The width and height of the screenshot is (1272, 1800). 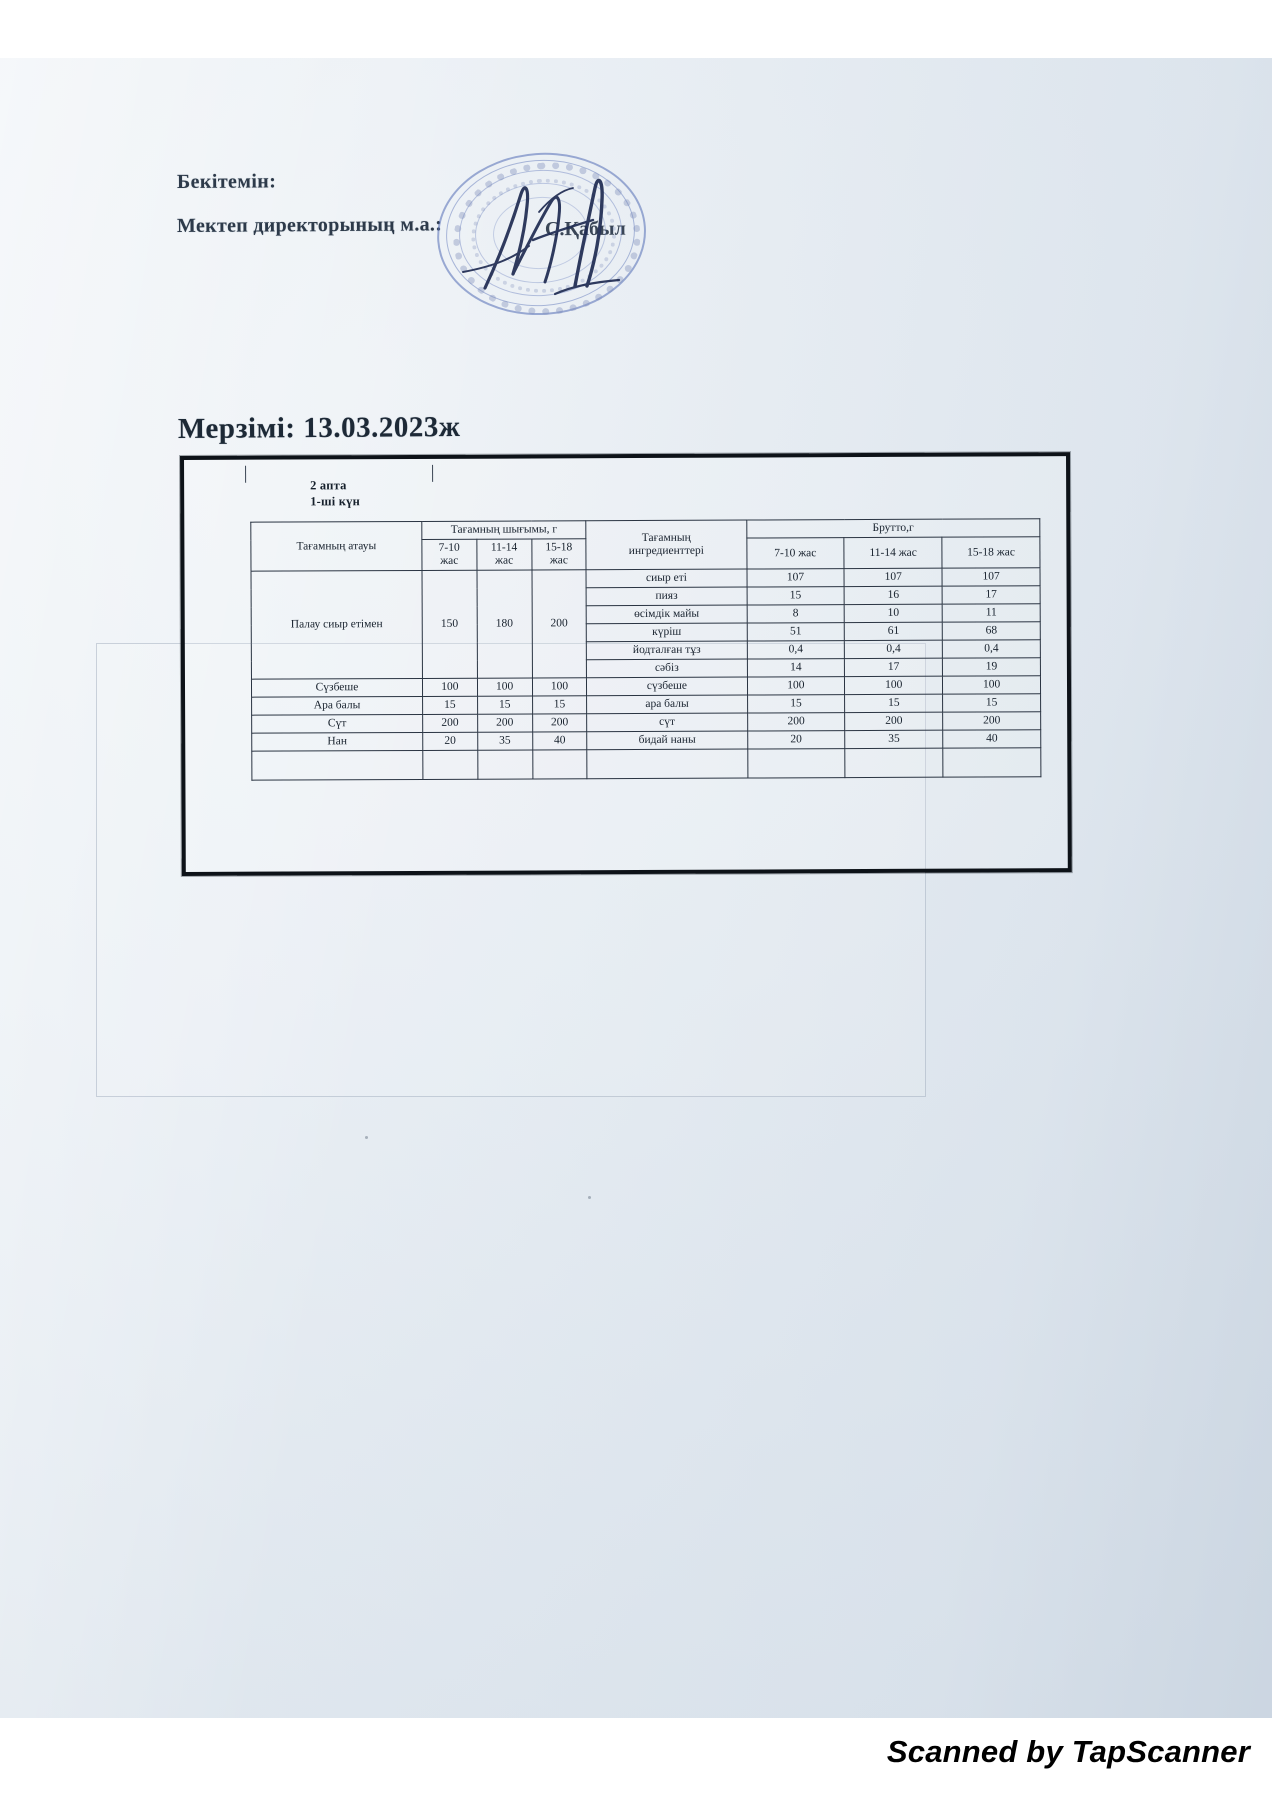 What do you see at coordinates (449, 624) in the screenshot?
I see `cell-yield-0: 150` at bounding box center [449, 624].